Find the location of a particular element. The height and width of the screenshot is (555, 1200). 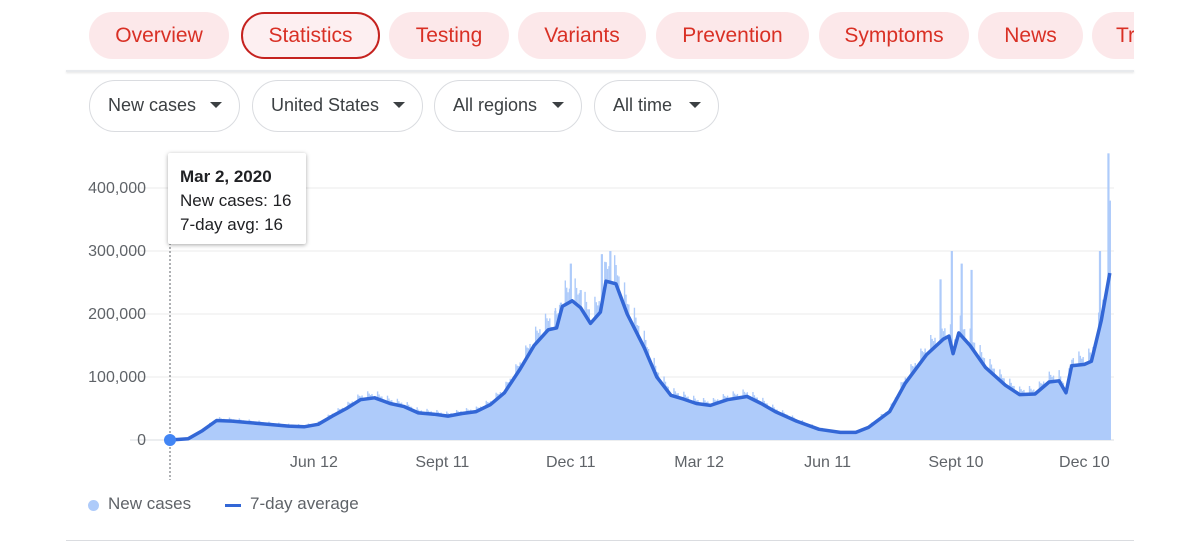

hover-point is located at coordinates (170, 439).